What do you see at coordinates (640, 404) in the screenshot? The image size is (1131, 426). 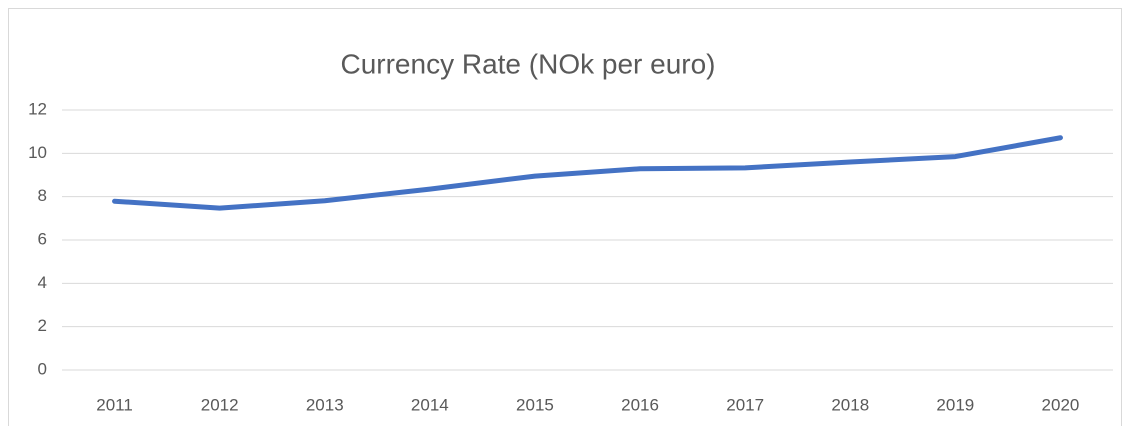 I see `x-tick-label: 2016` at bounding box center [640, 404].